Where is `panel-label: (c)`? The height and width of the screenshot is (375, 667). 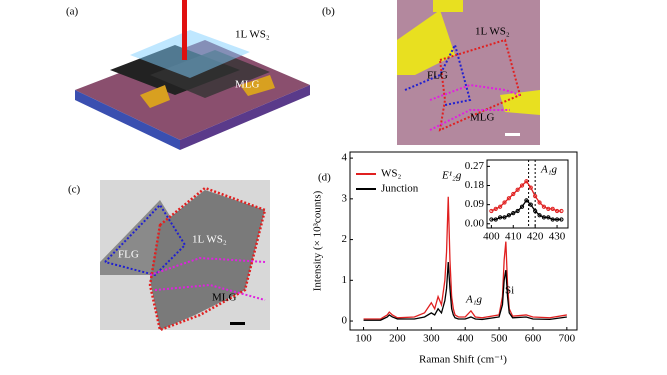
panel-label: (c) is located at coordinates (74, 190).